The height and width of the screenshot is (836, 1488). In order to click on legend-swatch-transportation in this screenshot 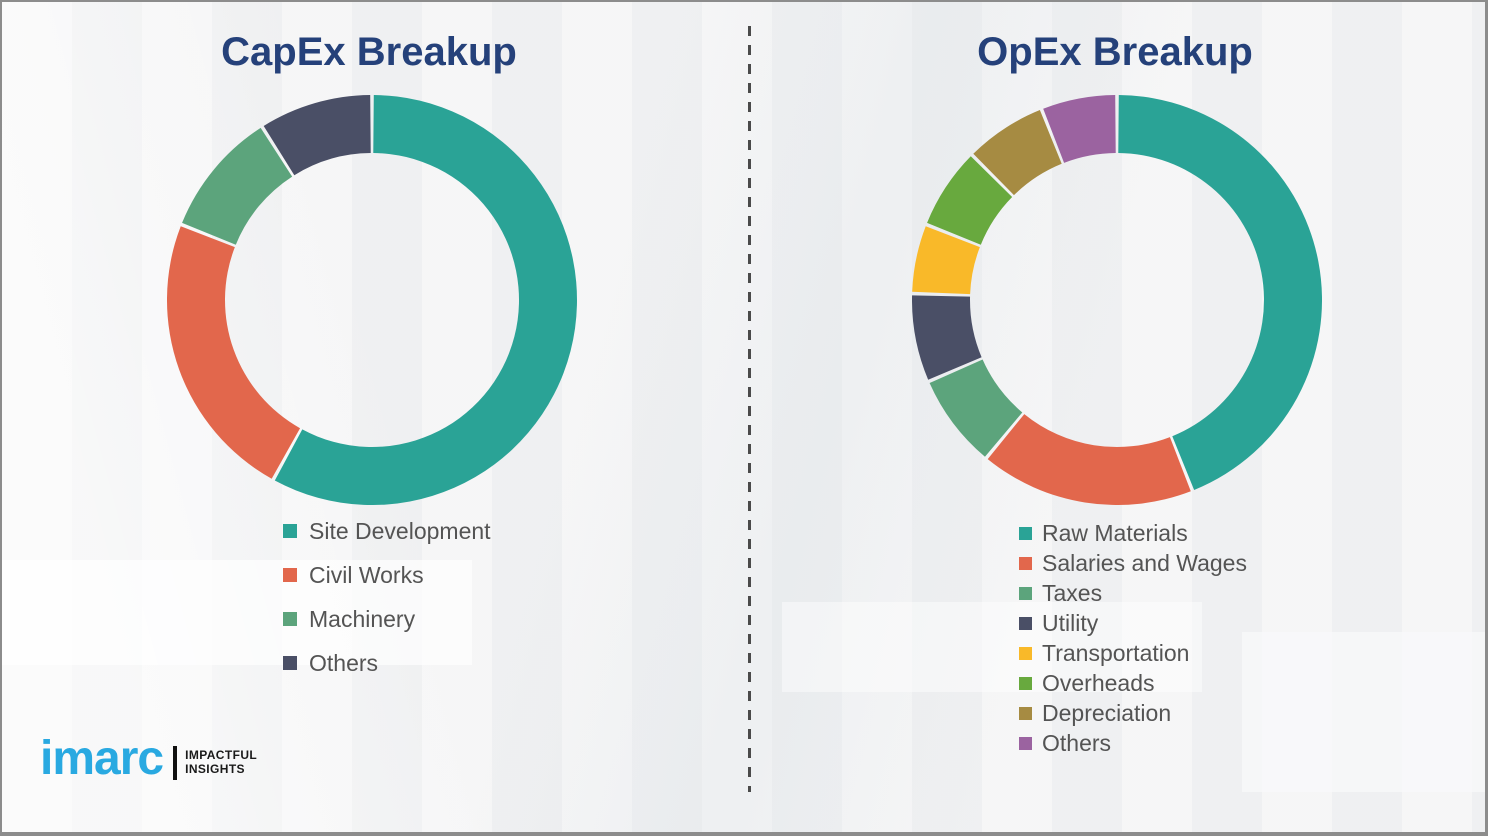, I will do `click(1025, 653)`.